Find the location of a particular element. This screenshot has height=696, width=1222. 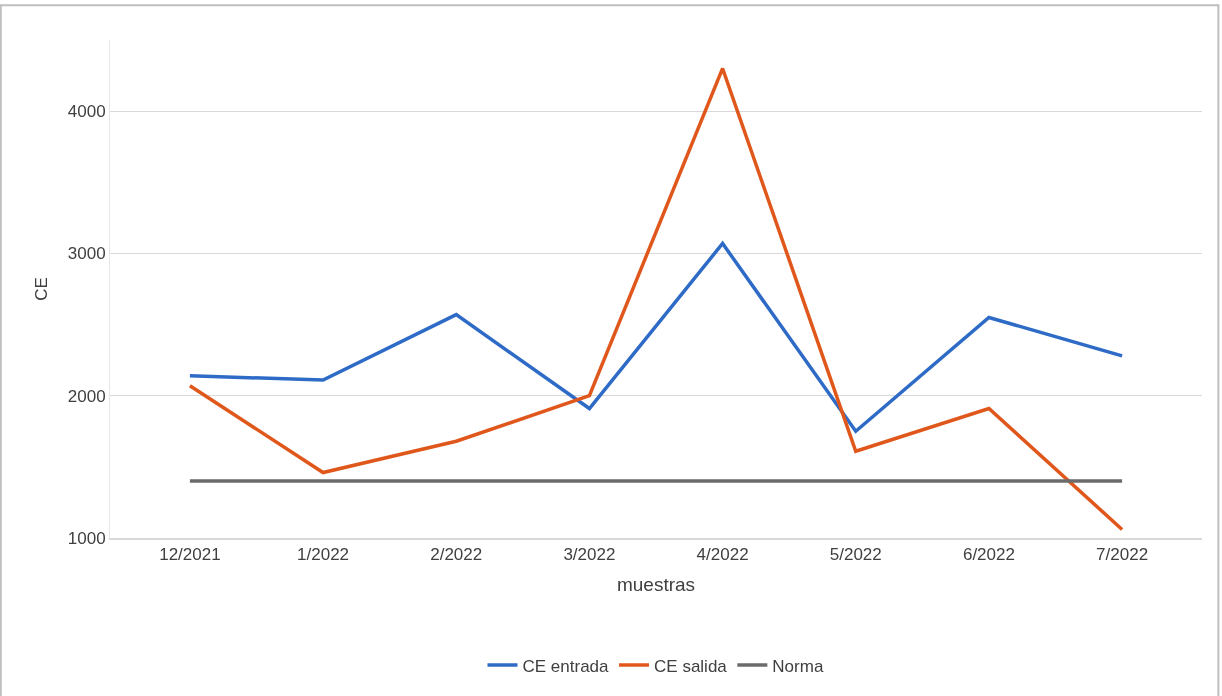

x-tick-label: 2/2022 is located at coordinates (456, 555).